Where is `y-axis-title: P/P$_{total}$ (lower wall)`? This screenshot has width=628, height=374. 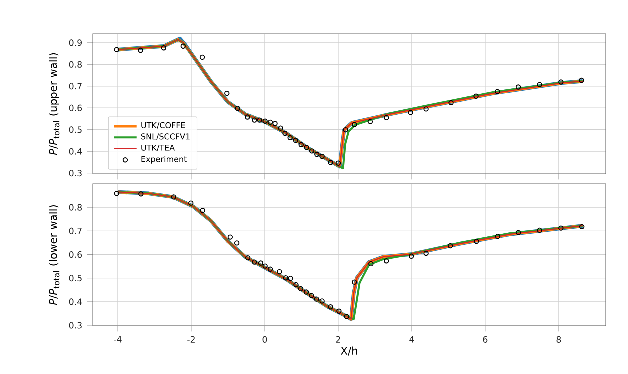 y-axis-title: P/P$_{total}$ (lower wall) is located at coordinates (54, 255).